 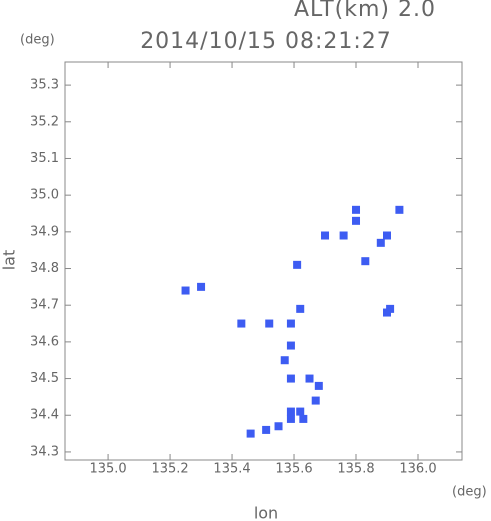 I want to click on chart-title: 2014/10/15 08:21:27, so click(x=266, y=41).